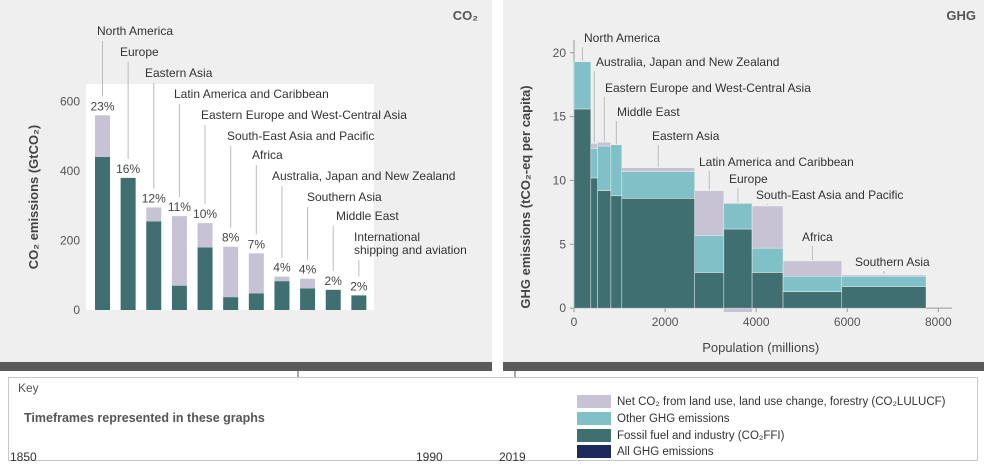  What do you see at coordinates (748, 179) in the screenshot?
I see `ghg-region-label: Europe` at bounding box center [748, 179].